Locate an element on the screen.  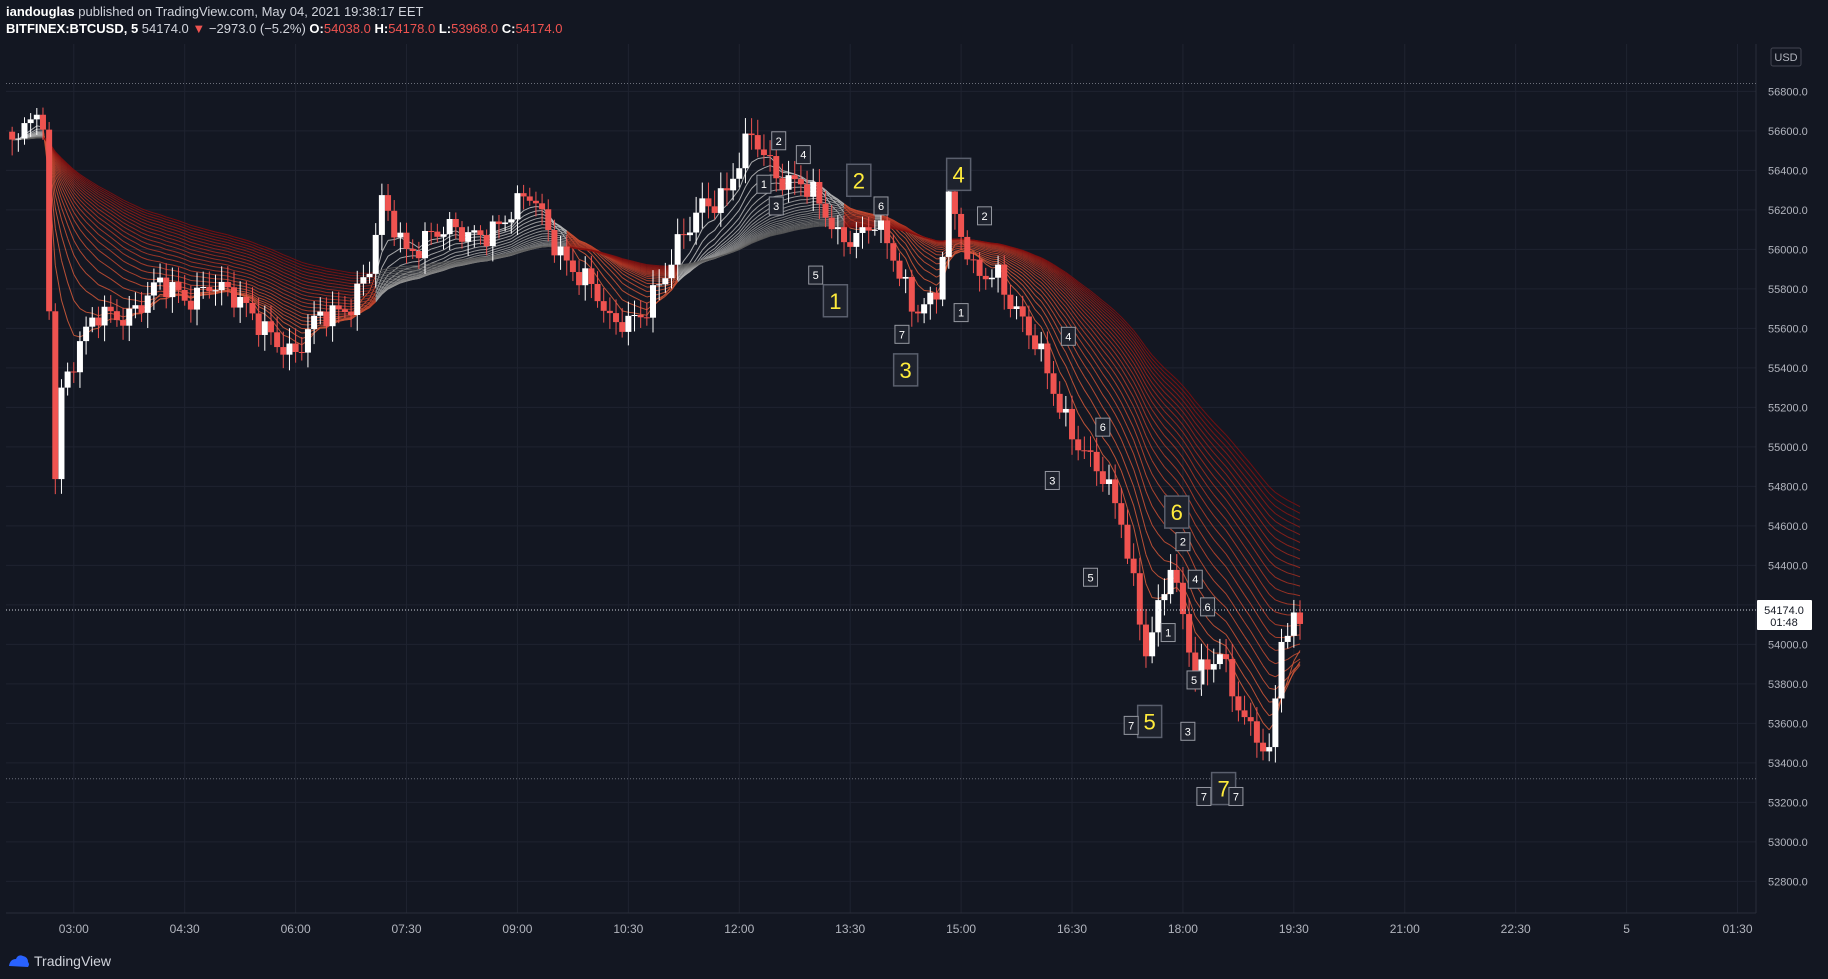
y-tick-label: 55600.0 is located at coordinates (1788, 329).